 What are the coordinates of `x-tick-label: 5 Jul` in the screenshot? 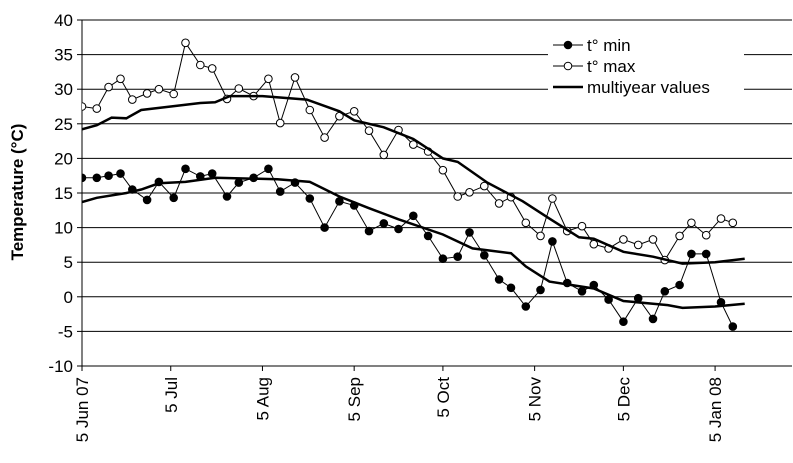 It's located at (171, 395).